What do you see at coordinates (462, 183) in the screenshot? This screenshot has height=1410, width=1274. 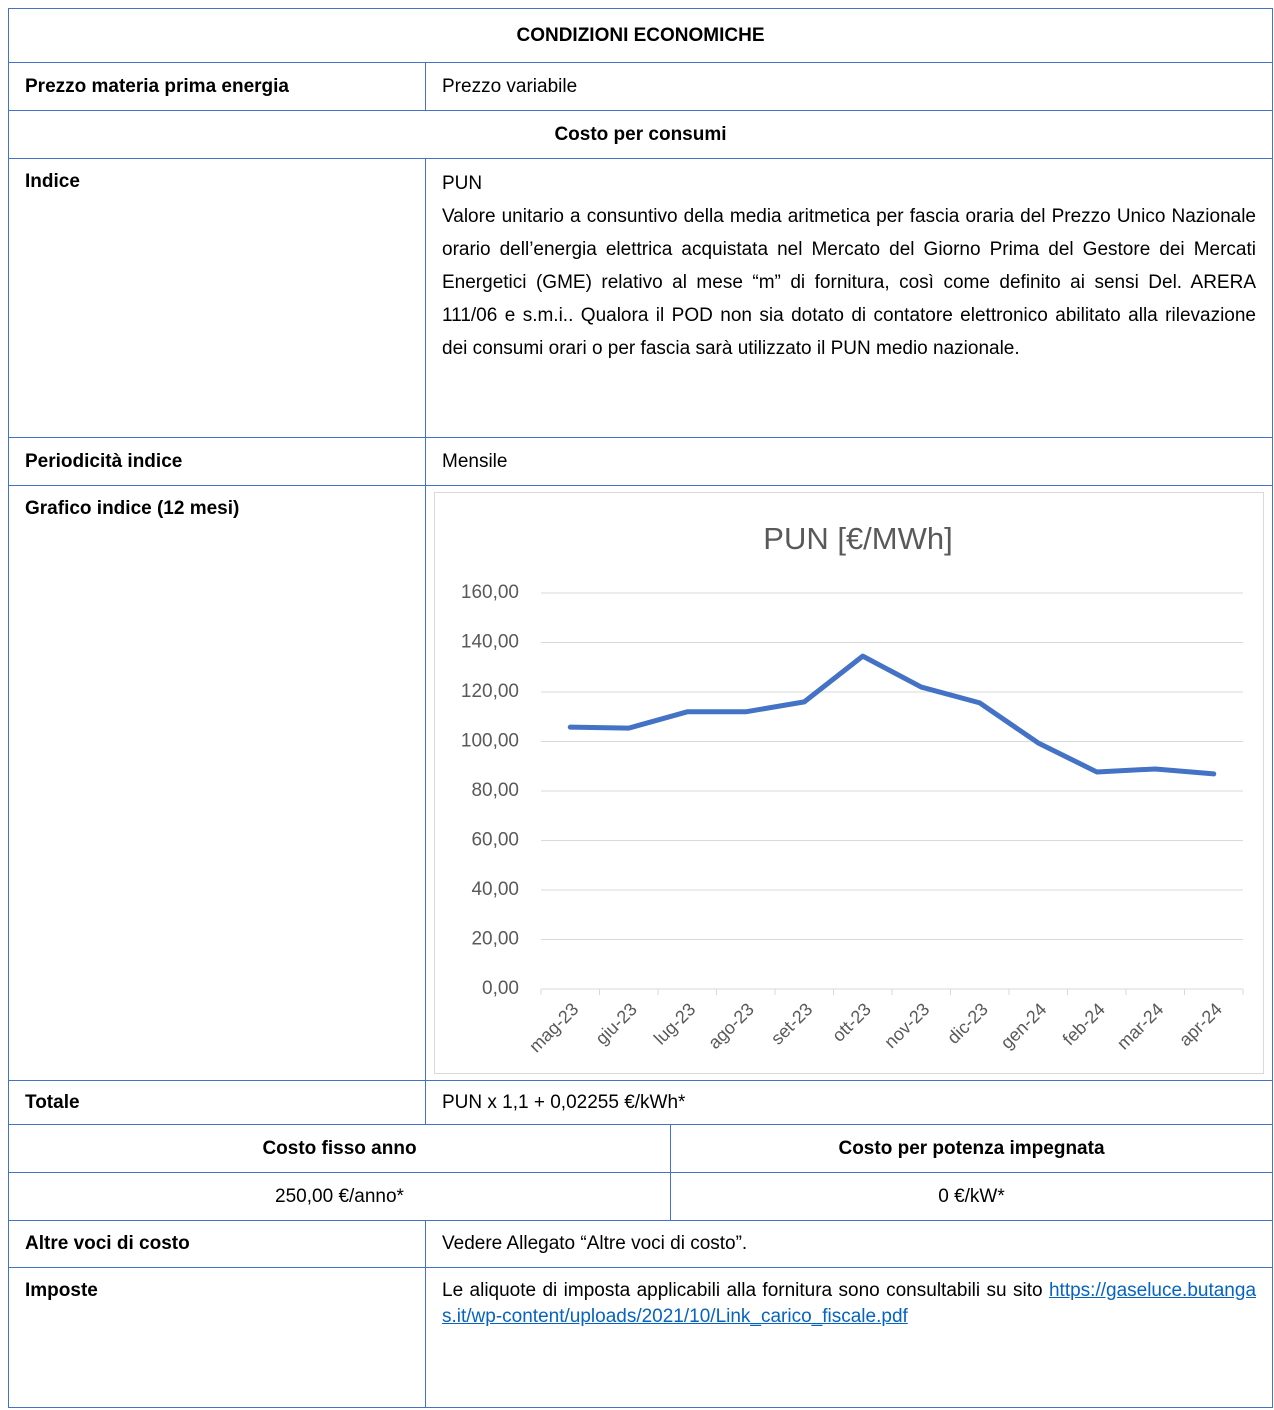 I see `index-name: PUN` at bounding box center [462, 183].